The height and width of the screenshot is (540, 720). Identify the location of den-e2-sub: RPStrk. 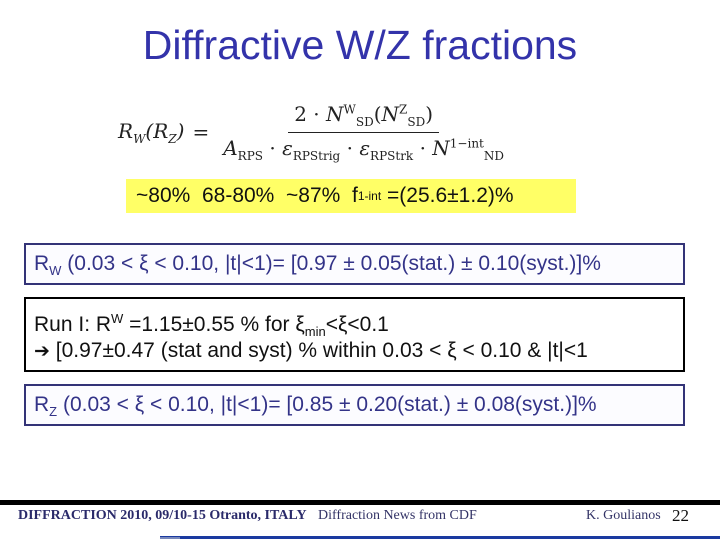
(392, 155).